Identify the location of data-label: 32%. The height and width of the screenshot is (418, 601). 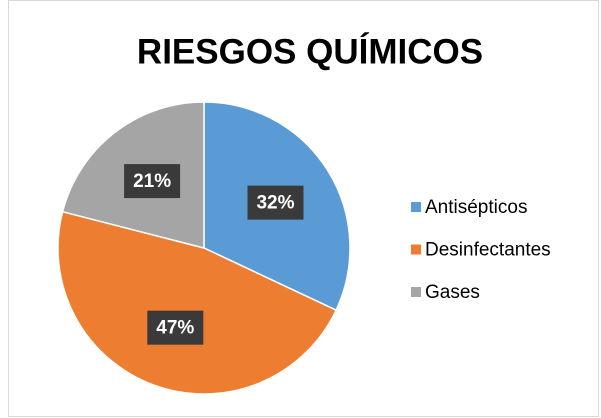
(275, 203).